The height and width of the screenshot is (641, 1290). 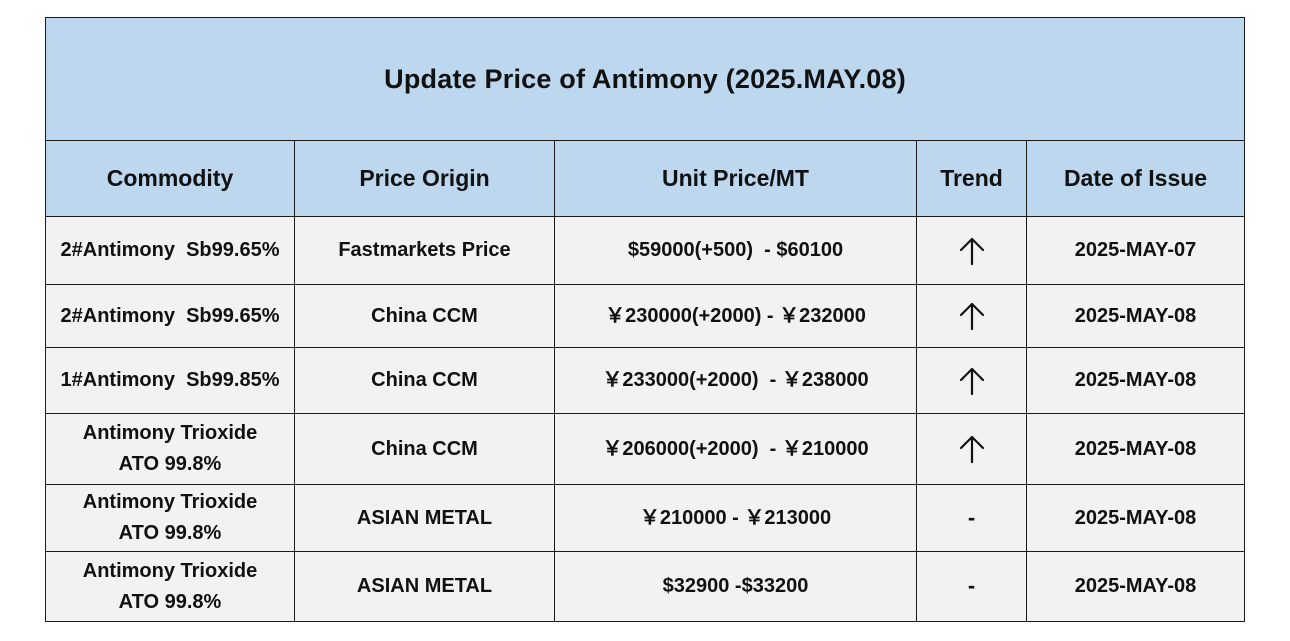 What do you see at coordinates (735, 449) in the screenshot?
I see `unit-price-cell: ￥206000(+2000) - ￥210000` at bounding box center [735, 449].